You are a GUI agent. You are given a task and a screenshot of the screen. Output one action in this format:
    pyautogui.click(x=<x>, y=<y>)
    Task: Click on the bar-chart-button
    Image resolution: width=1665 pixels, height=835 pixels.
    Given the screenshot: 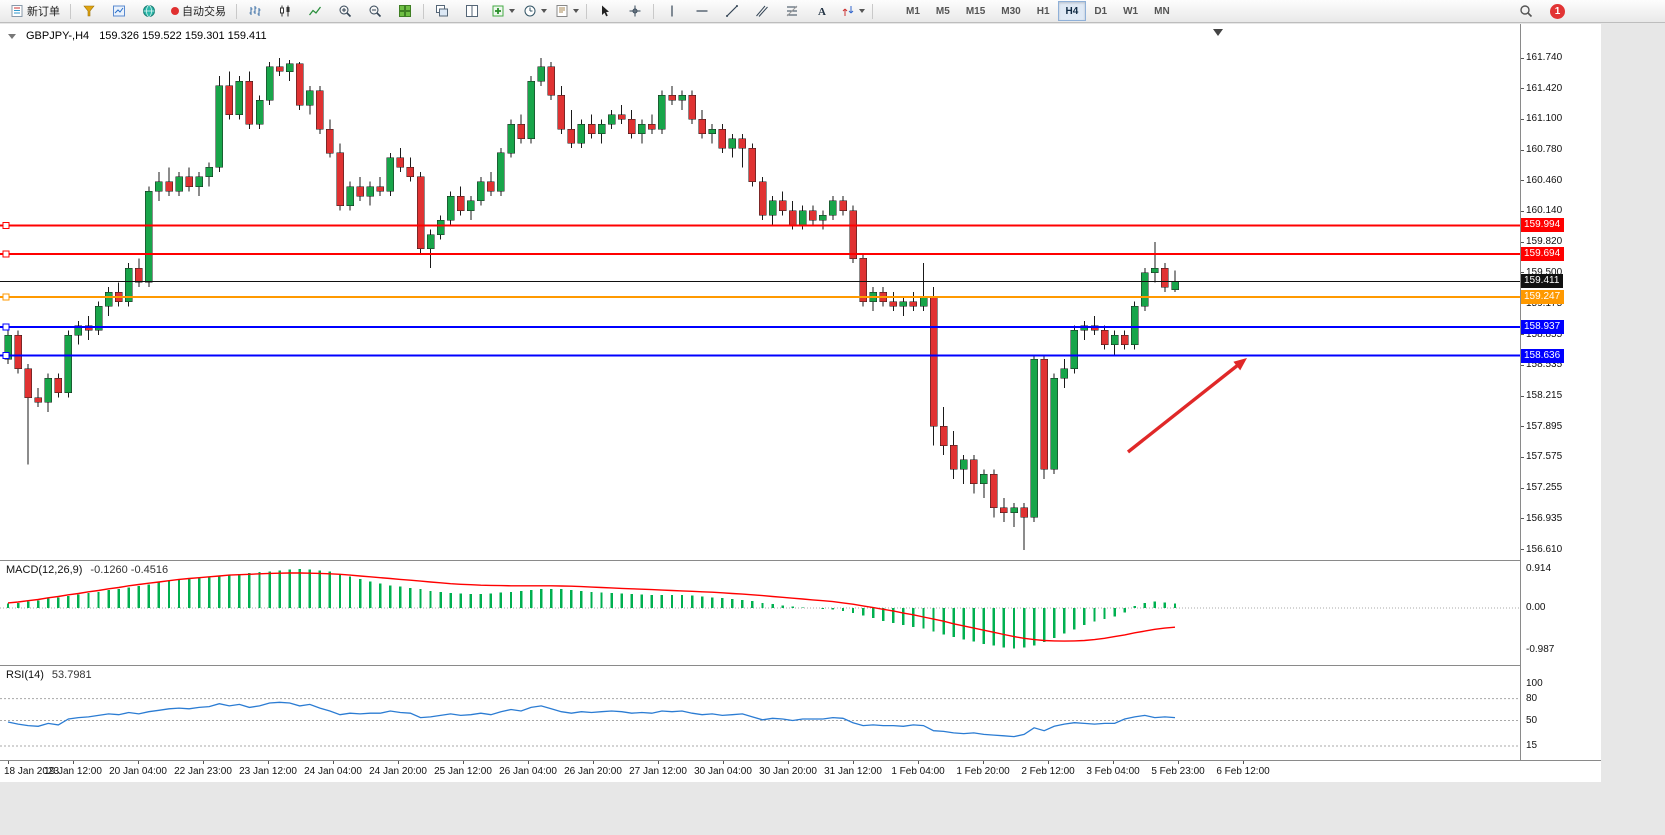 What is the action you would take?
    pyautogui.click(x=255, y=11)
    